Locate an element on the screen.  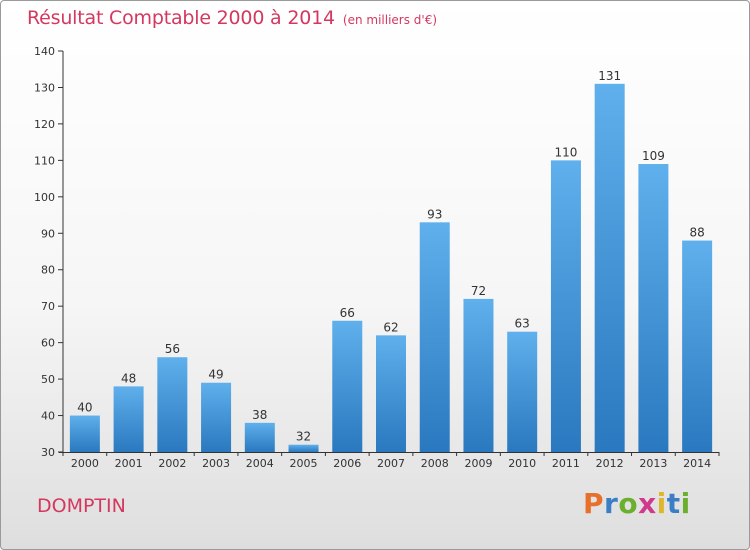
bar-value-label: 110 is located at coordinates (565, 152).